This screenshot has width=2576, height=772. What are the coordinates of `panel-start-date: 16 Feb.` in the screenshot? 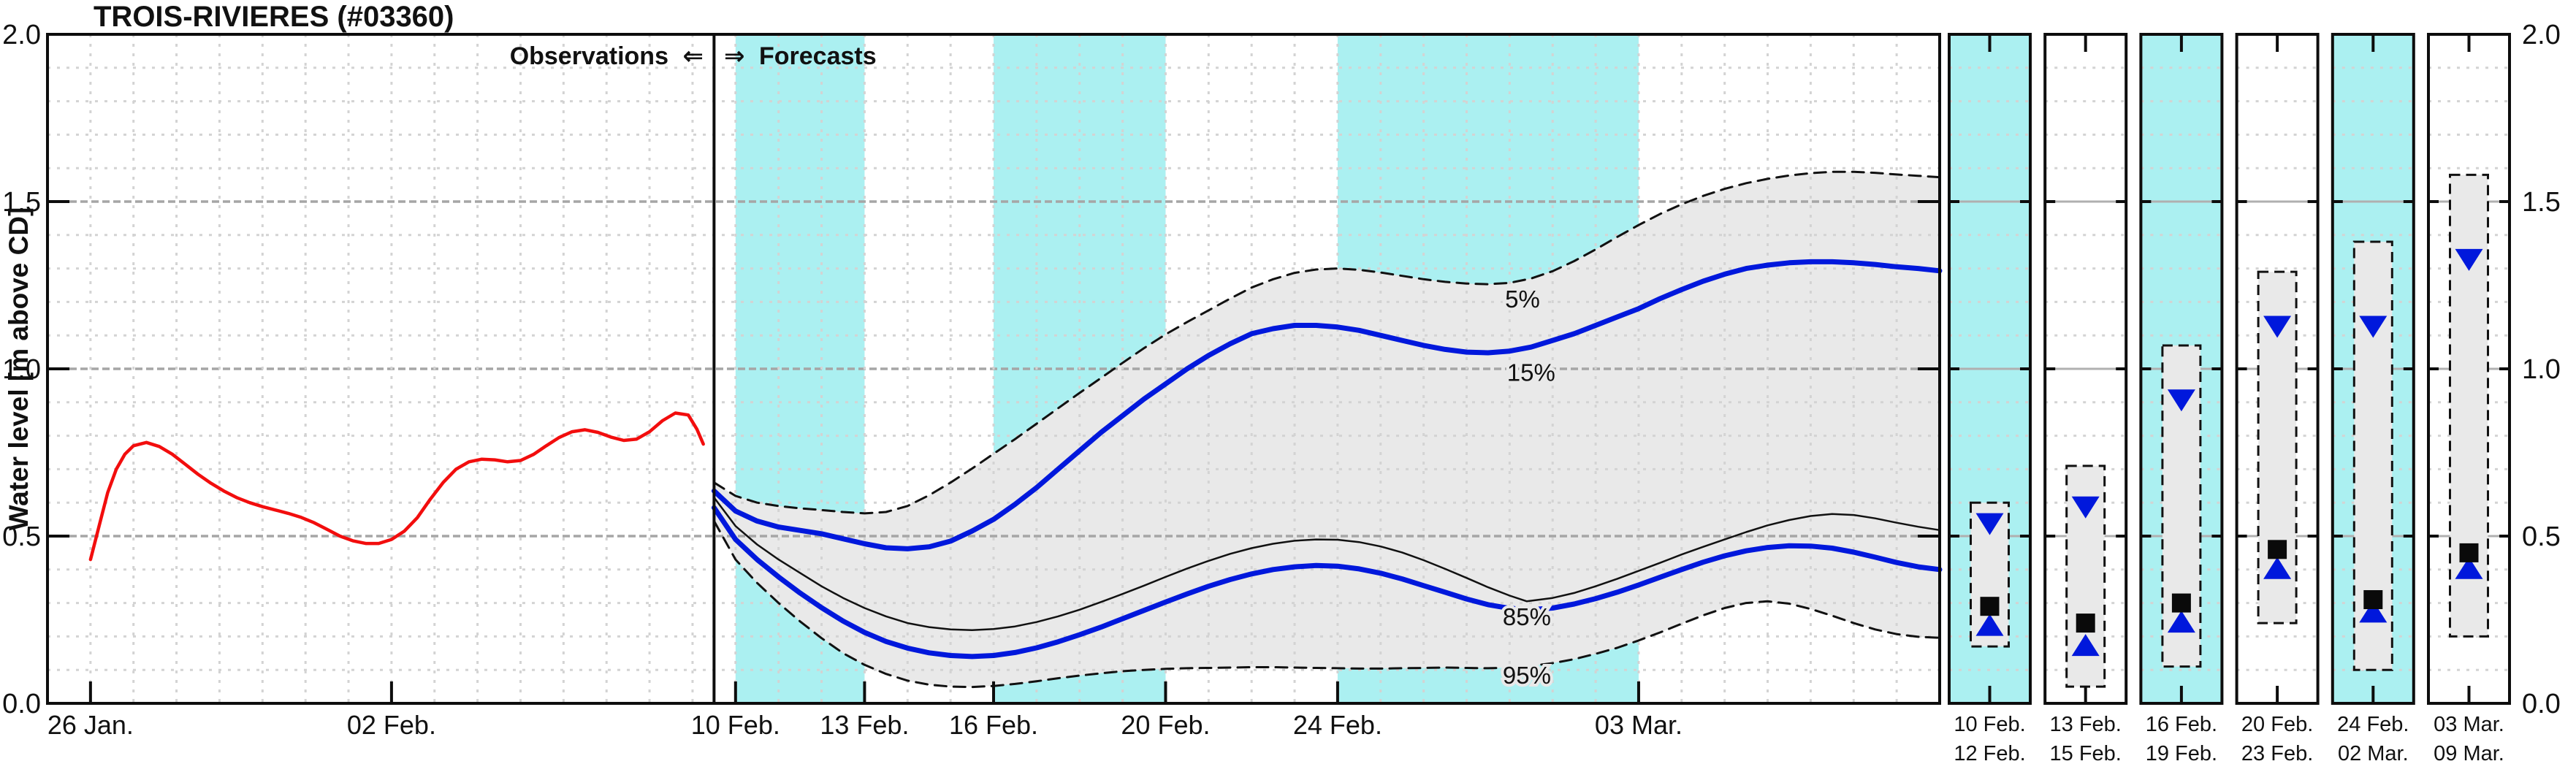 It's located at (2182, 724).